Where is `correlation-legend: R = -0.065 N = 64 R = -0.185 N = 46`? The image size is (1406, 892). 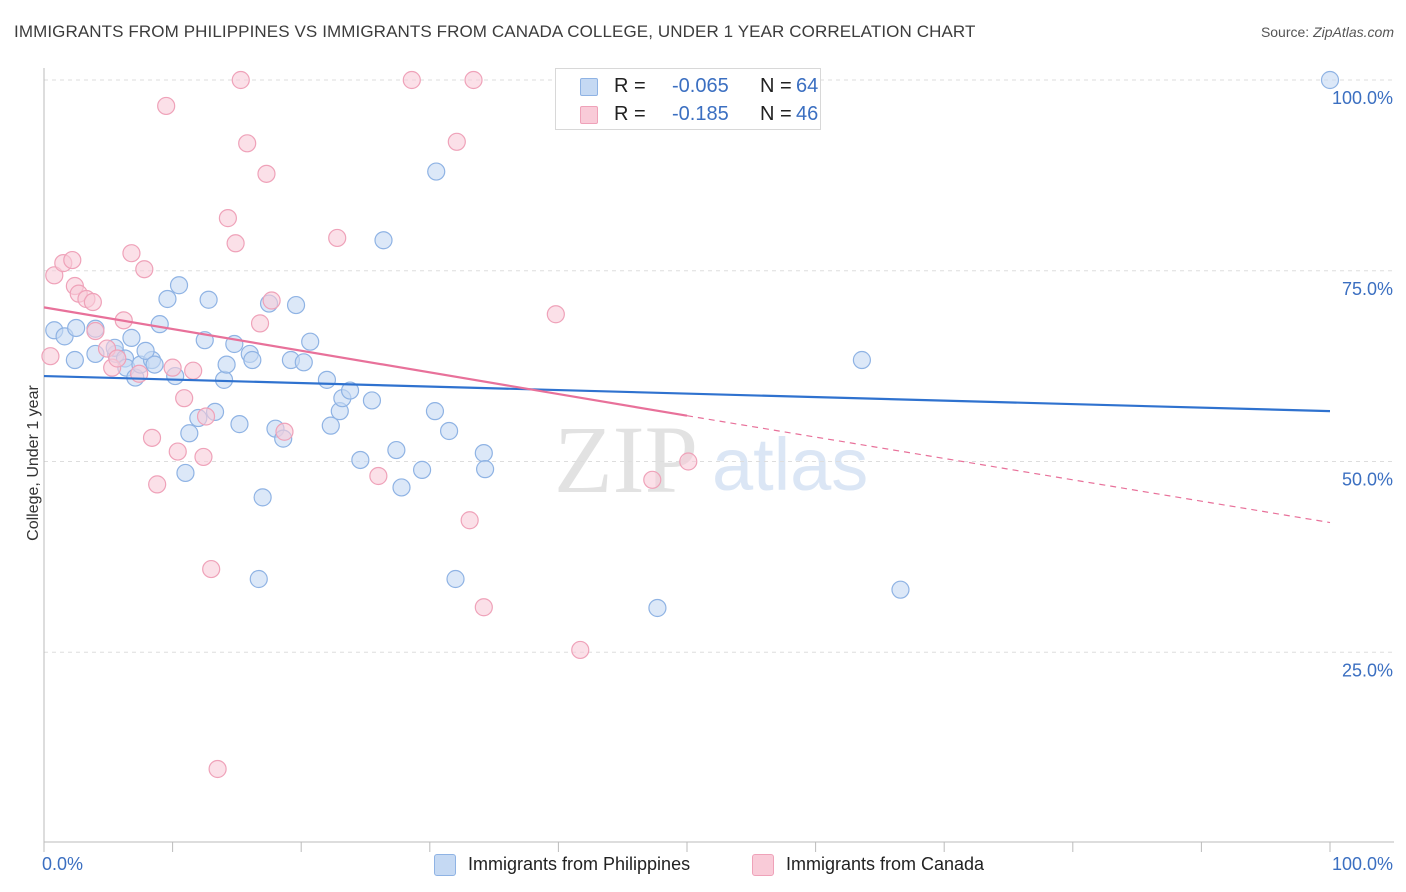 correlation-legend: R = -0.065 N = 64 R = -0.185 N = 46 is located at coordinates (688, 99).